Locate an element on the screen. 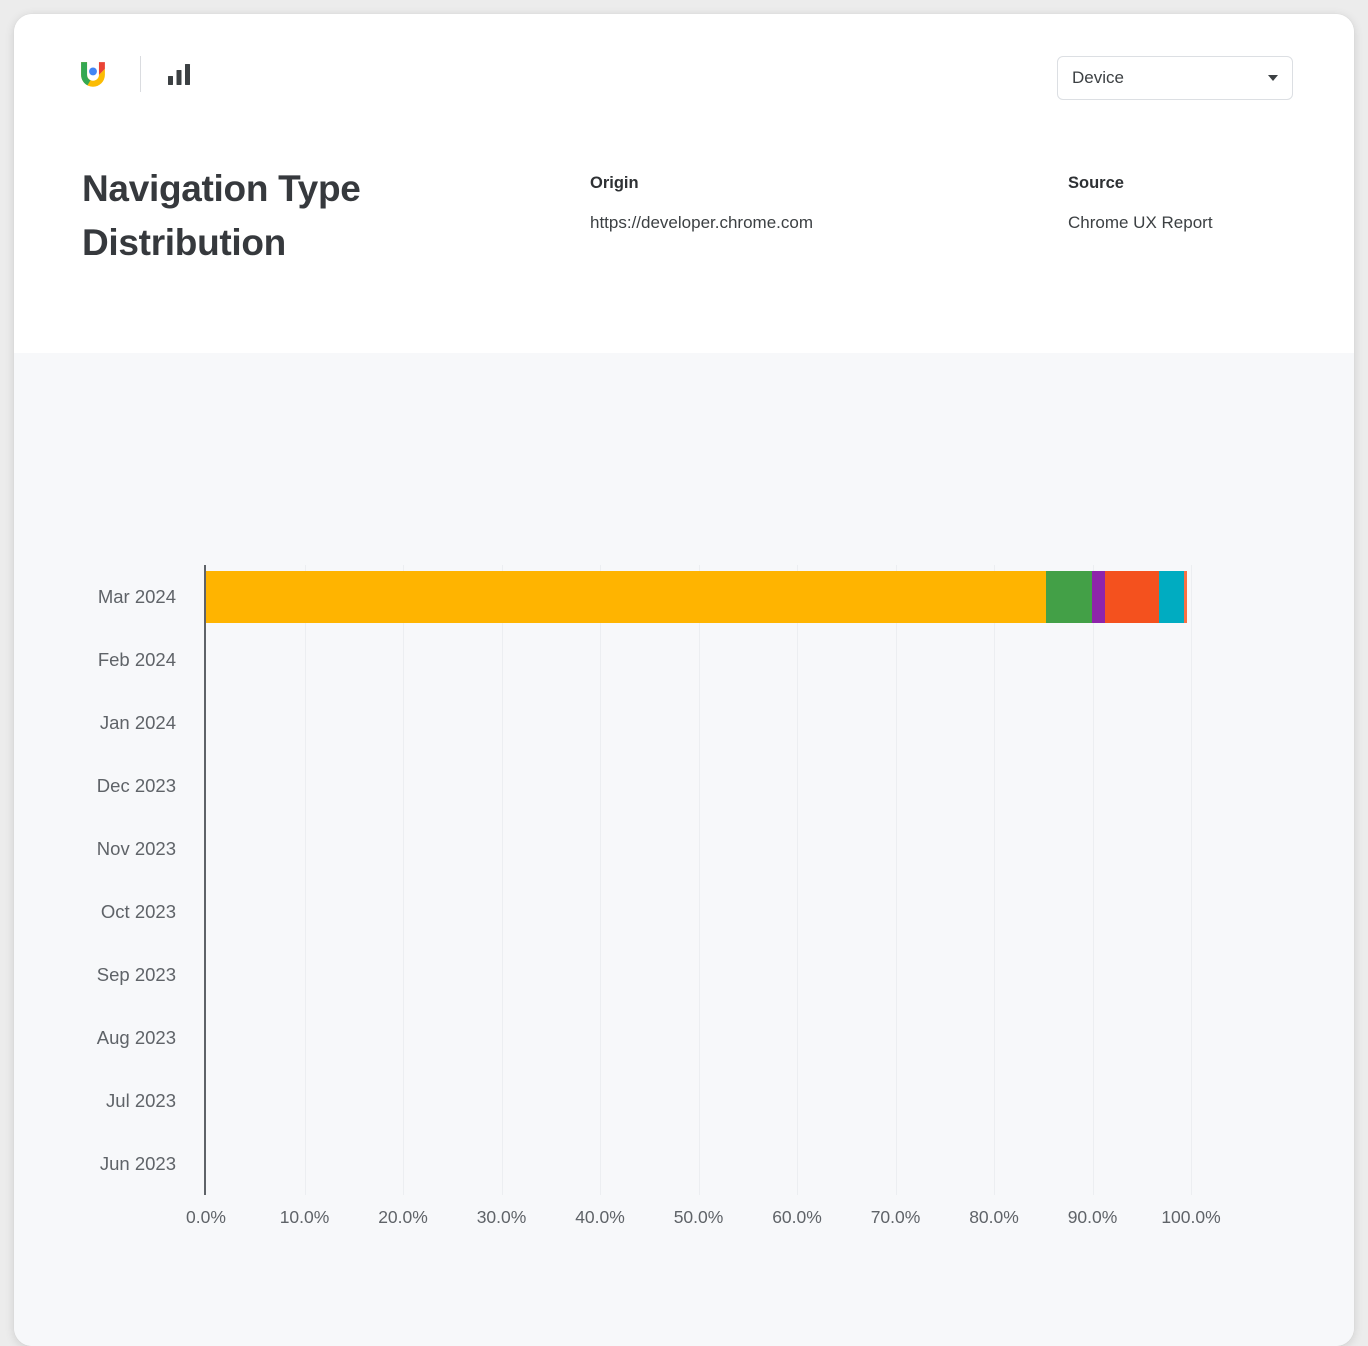 The height and width of the screenshot is (1346, 1368). y-axis-label: Sep 2023 is located at coordinates (136, 974).